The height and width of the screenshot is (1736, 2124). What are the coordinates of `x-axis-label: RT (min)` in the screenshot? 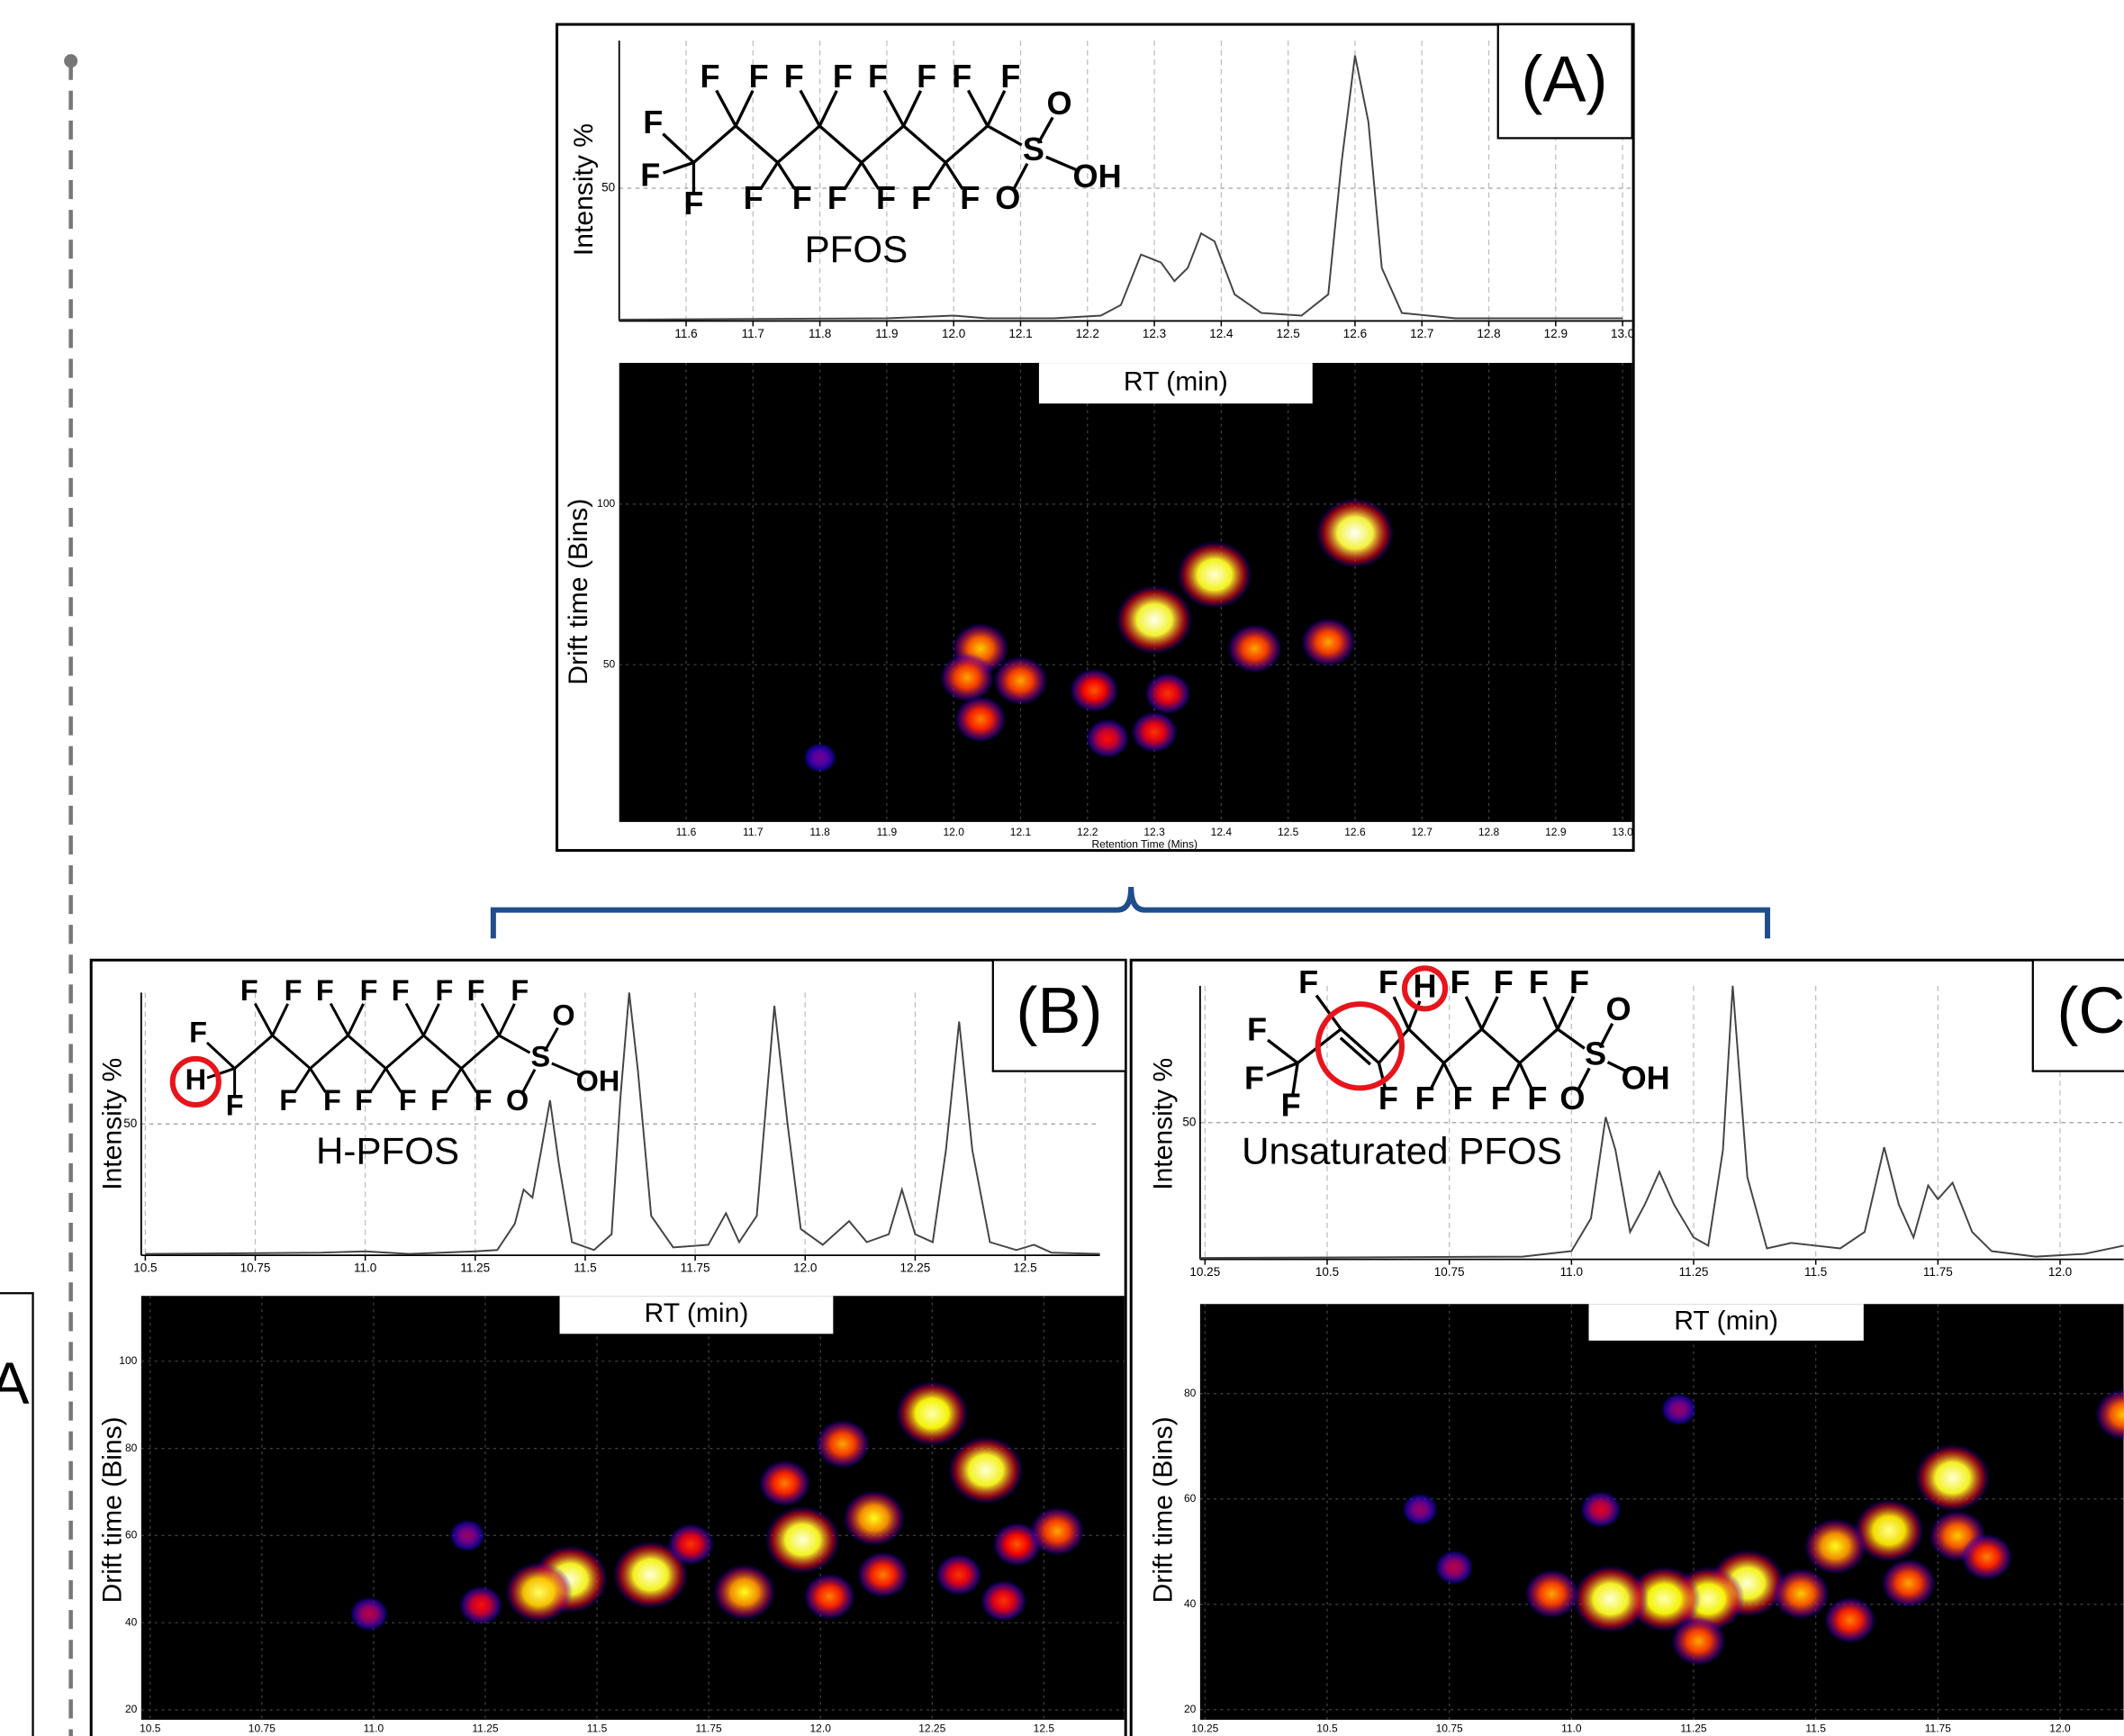 It's located at (697, 1313).